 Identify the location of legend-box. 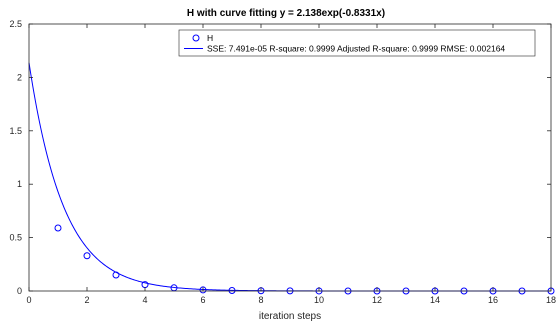
(357, 43).